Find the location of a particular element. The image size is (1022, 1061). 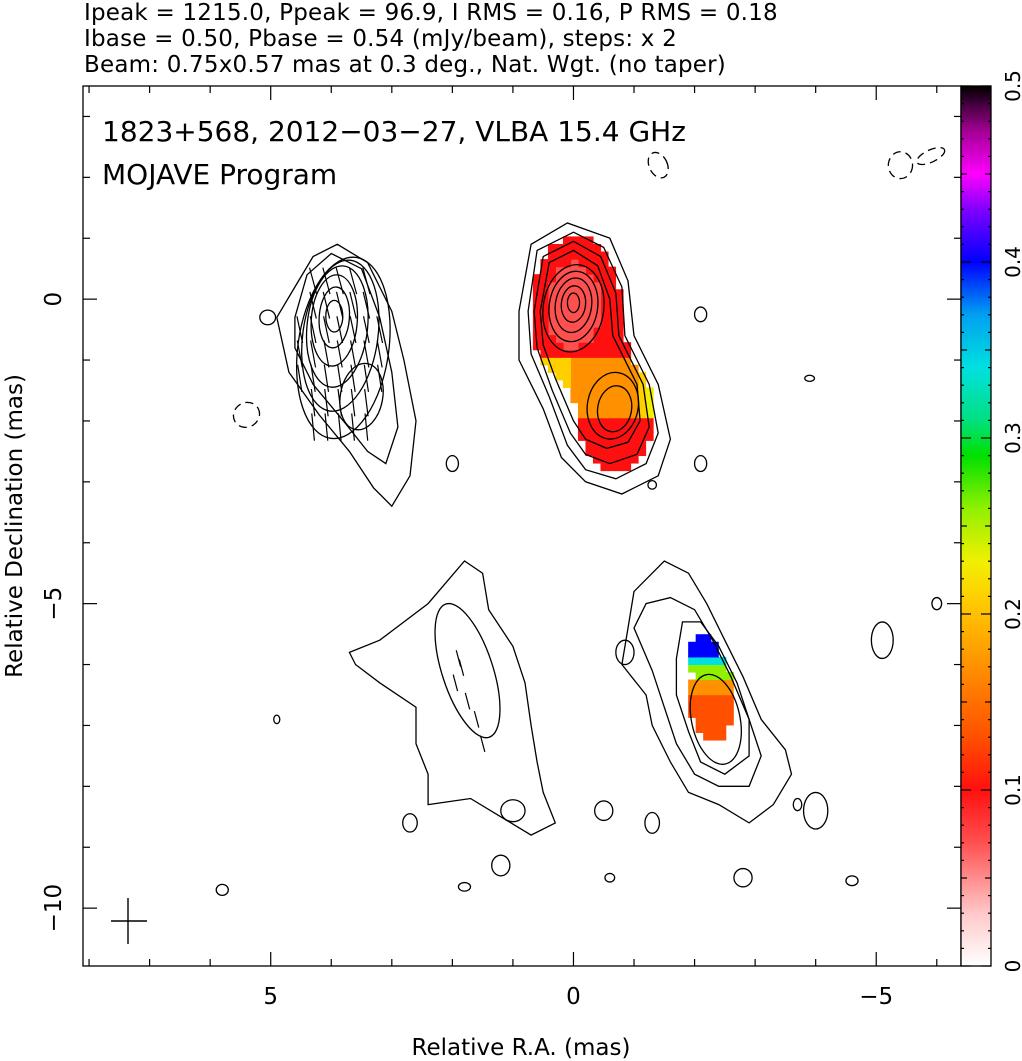

colorbar-tick-label: 0.5 is located at coordinates (1011, 86).